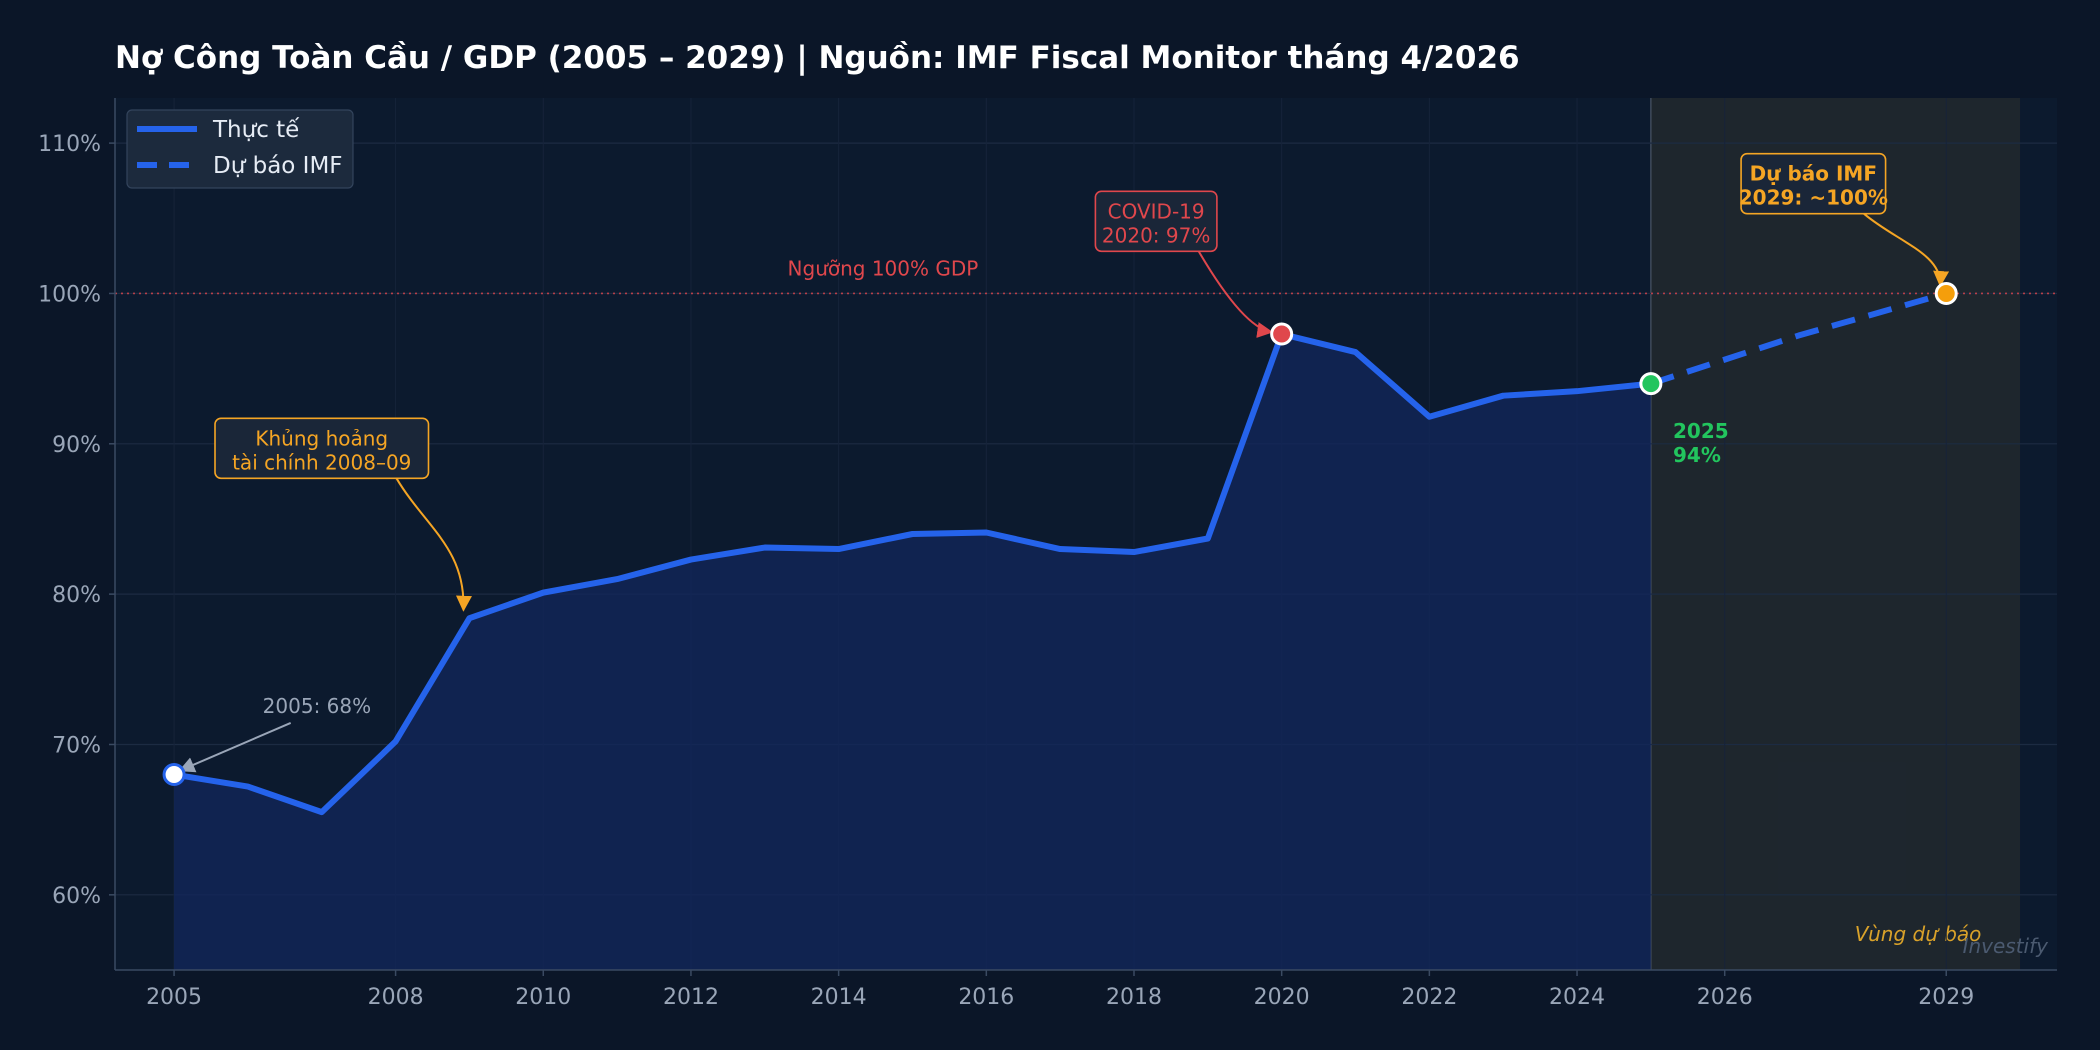 The height and width of the screenshot is (1050, 2100). Describe the element at coordinates (1577, 997) in the screenshot. I see `x-tick-label: 2024` at that location.